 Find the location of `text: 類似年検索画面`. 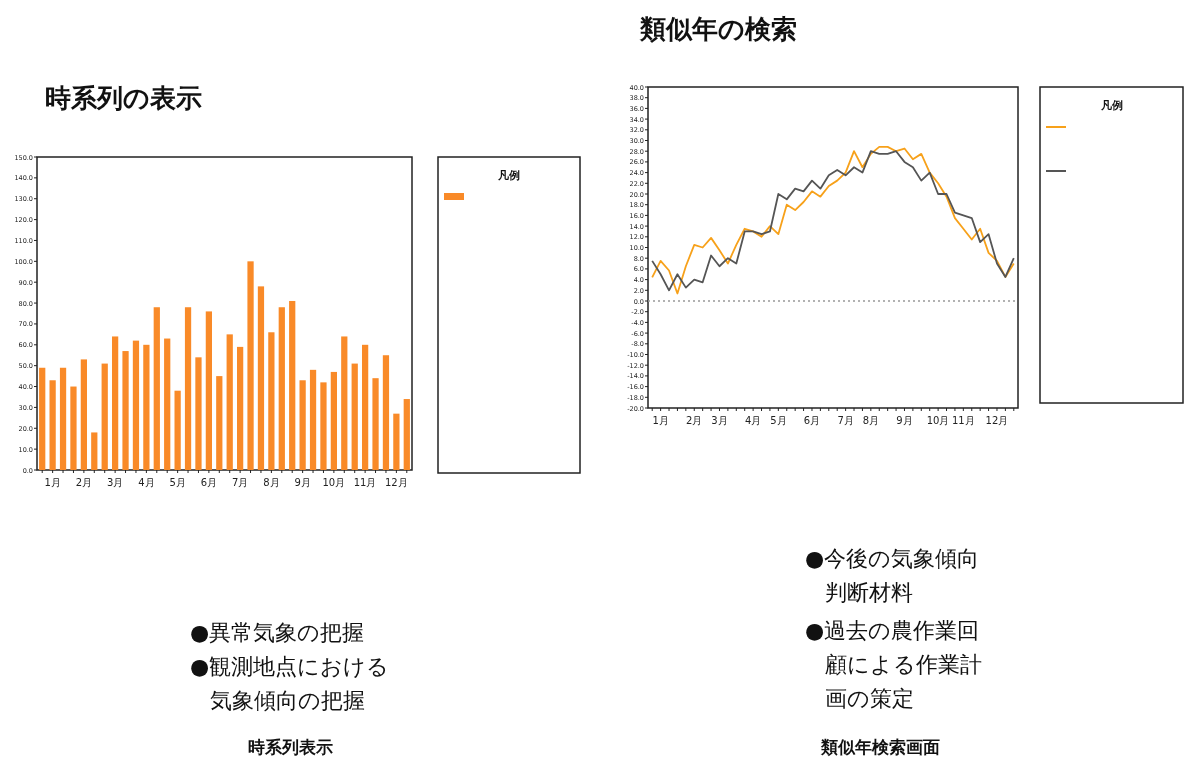

text: 類似年検索画面 is located at coordinates (879, 747).